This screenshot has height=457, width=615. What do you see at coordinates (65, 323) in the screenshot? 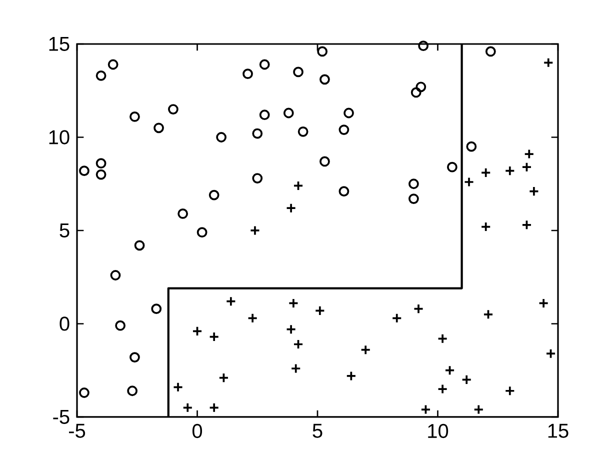
I see `y-tick-label: 0` at bounding box center [65, 323].